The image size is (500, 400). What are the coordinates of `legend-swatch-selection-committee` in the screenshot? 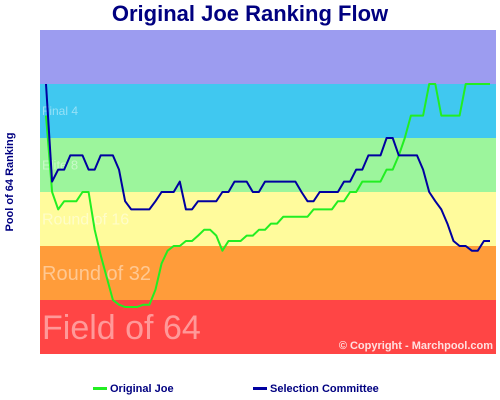 It's located at (260, 388).